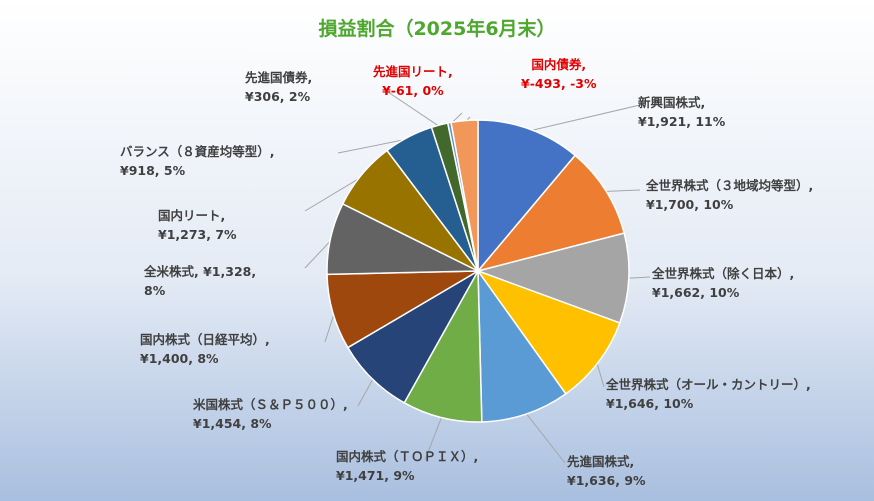 The width and height of the screenshot is (874, 501). Describe the element at coordinates (197, 151) in the screenshot. I see `data-label-name: バランス（８資産均等型）,` at that location.